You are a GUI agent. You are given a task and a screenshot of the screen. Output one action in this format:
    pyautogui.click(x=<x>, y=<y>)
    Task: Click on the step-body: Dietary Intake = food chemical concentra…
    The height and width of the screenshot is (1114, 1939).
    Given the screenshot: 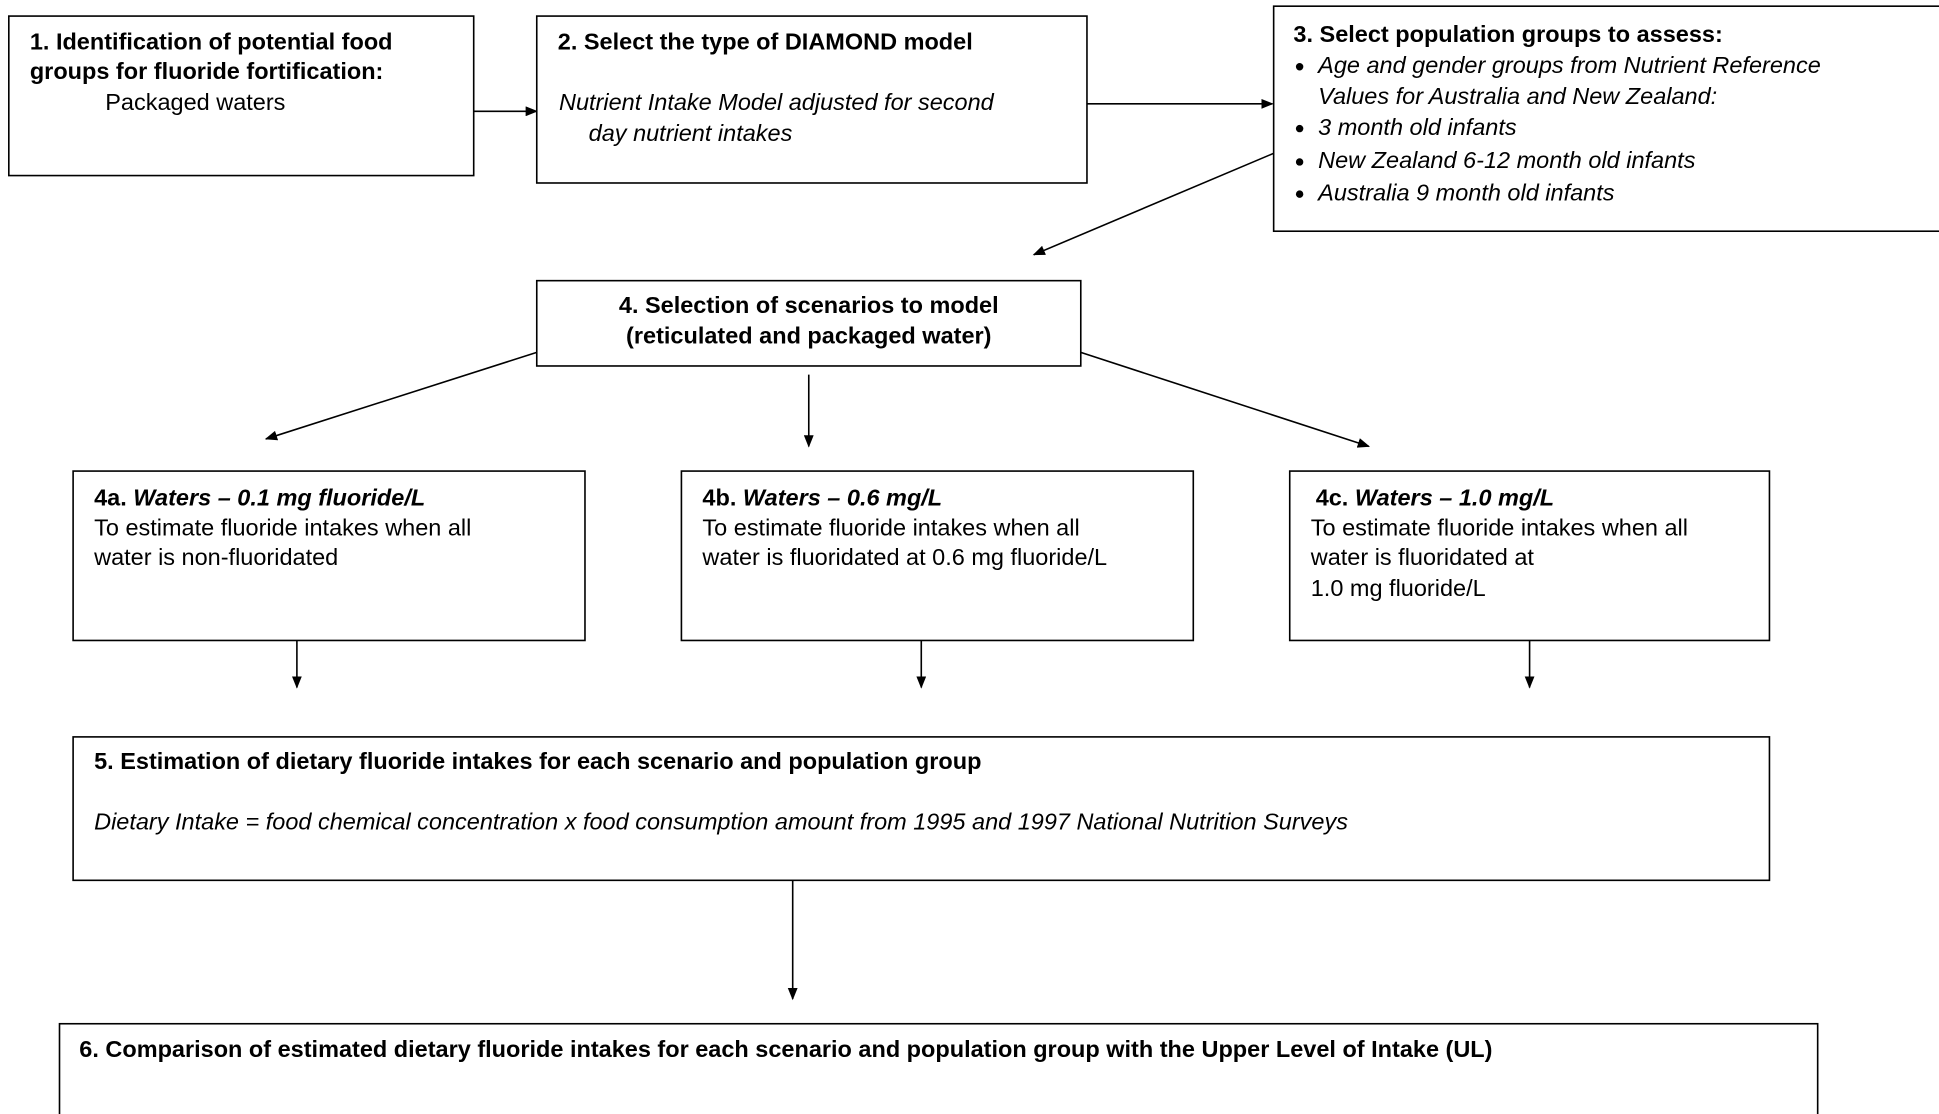 What is the action you would take?
    pyautogui.click(x=721, y=822)
    